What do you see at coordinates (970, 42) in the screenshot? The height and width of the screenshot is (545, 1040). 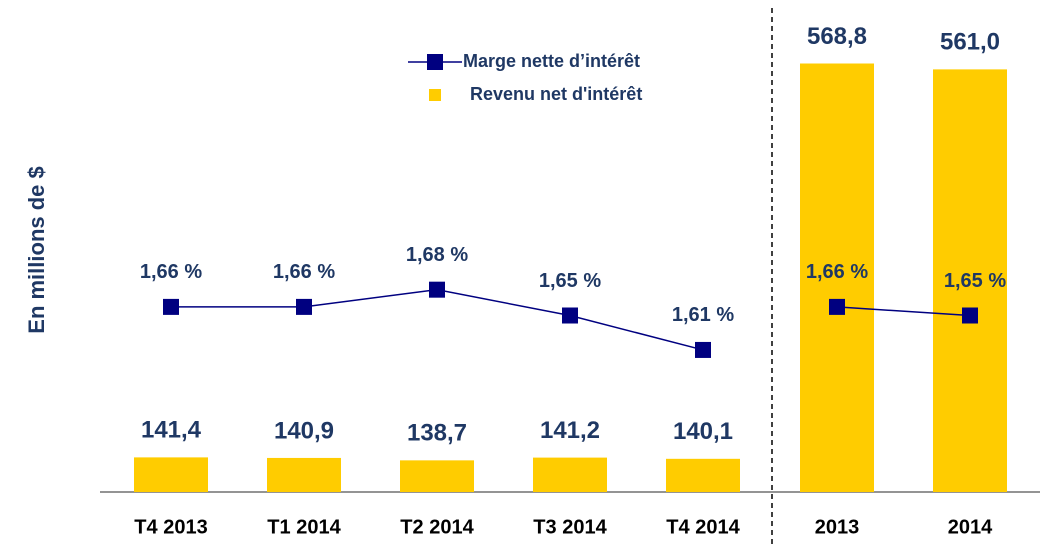 I see `bar-value-label: 561,0` at bounding box center [970, 42].